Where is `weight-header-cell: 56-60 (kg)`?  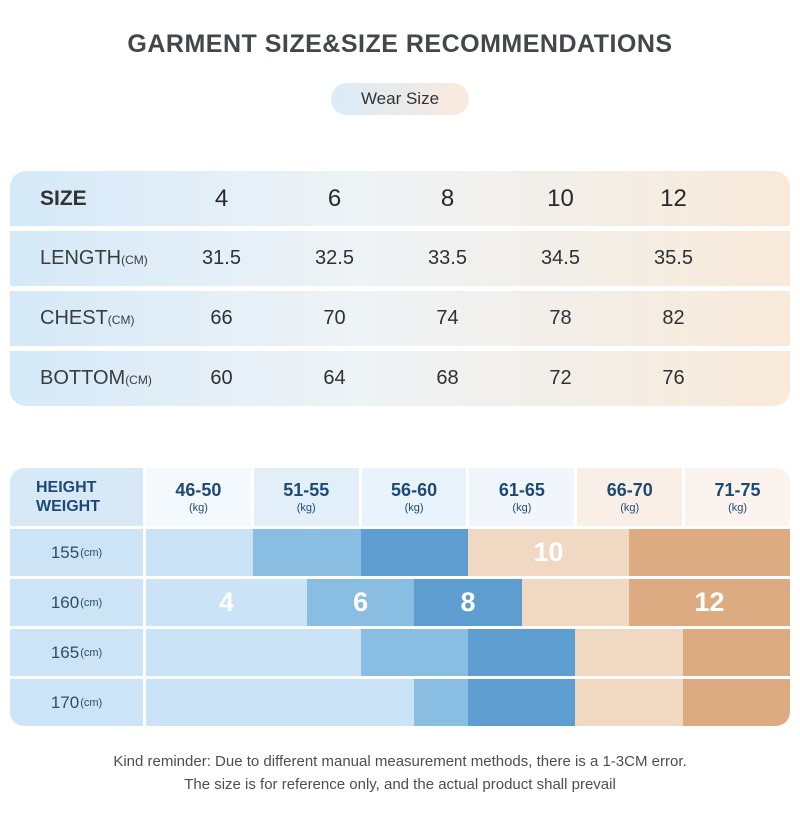 weight-header-cell: 56-60 (kg) is located at coordinates (414, 497).